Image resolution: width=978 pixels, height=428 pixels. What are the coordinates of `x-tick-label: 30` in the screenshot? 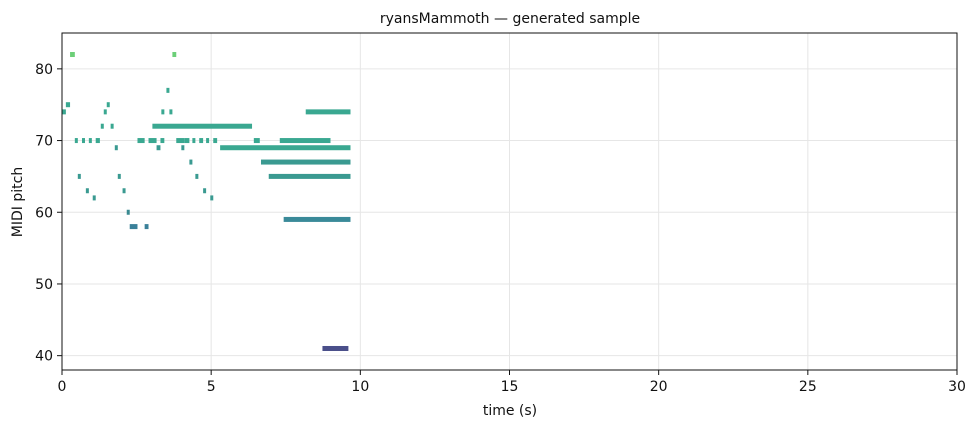 It's located at (957, 387).